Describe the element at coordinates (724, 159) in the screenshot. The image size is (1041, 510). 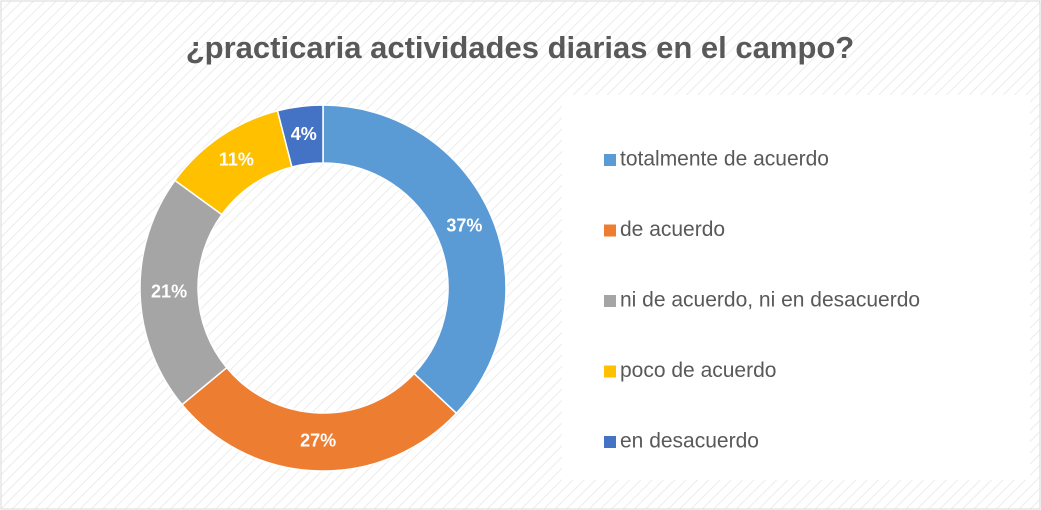
I see `legend-label: totalmente de acuerdo` at that location.